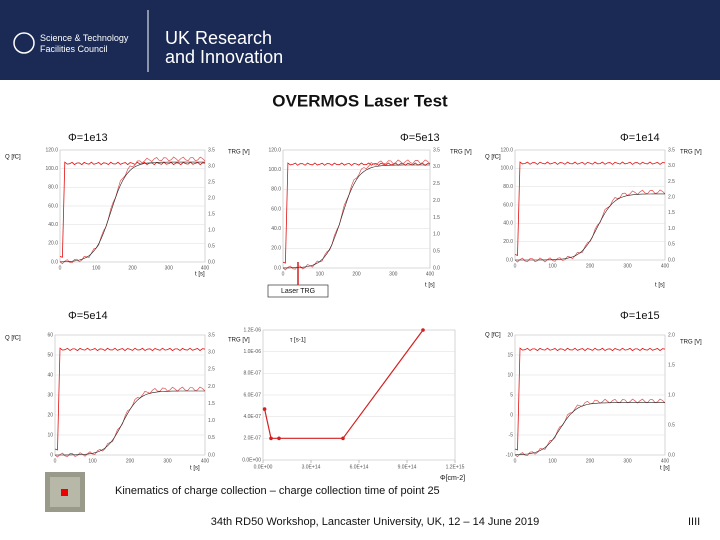 This screenshot has height=540, width=720. Describe the element at coordinates (50, 375) in the screenshot. I see `tick-label: 40` at that location.